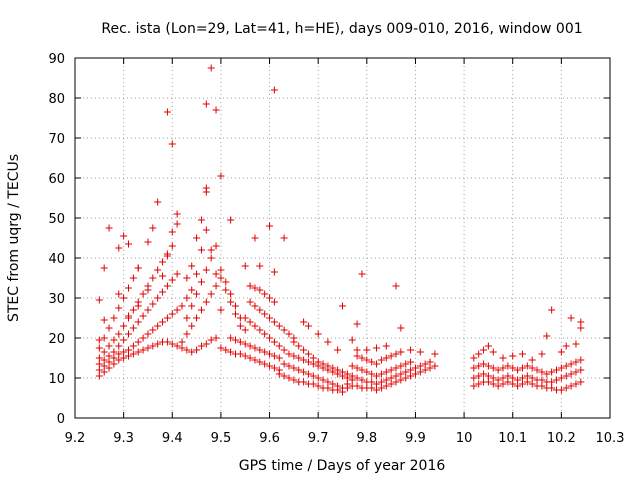 The image size is (640, 480). Describe the element at coordinates (512, 438) in the screenshot. I see `x-tick-label: 10.1` at that location.